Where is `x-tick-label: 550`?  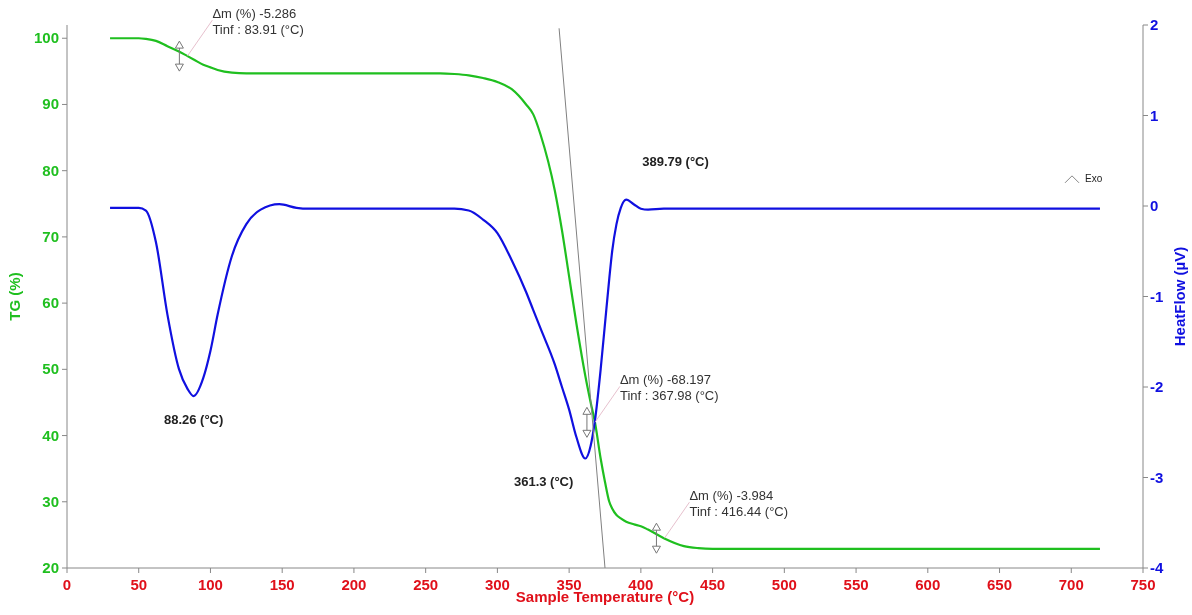
x-tick-label: 550 is located at coordinates (856, 584).